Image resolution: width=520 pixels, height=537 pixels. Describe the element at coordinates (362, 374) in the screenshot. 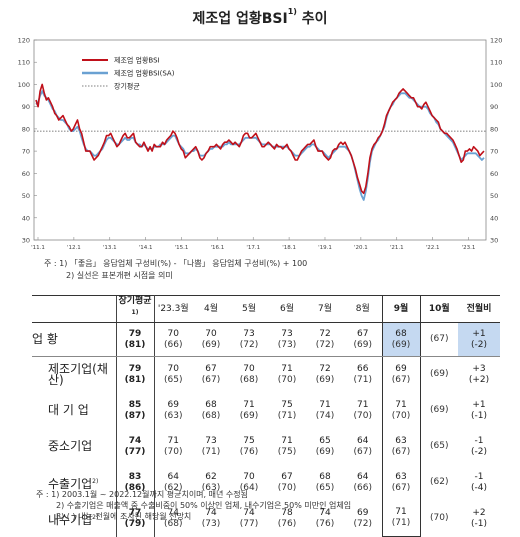

I see `cell-month: 66 (71)` at that location.